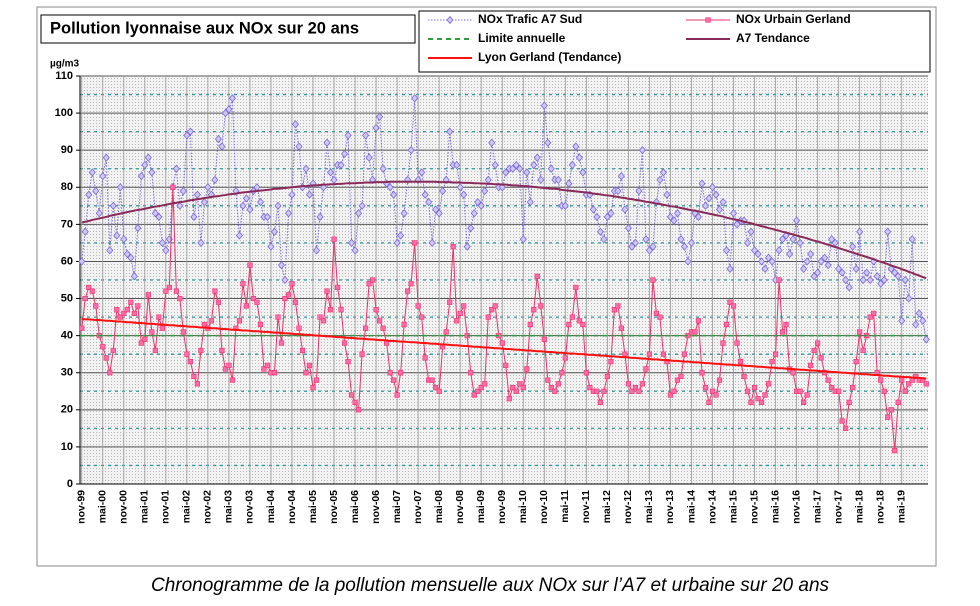 This screenshot has height=606, width=980. What do you see at coordinates (523, 506) in the screenshot?
I see `x-tick-label: mai-10` at bounding box center [523, 506].